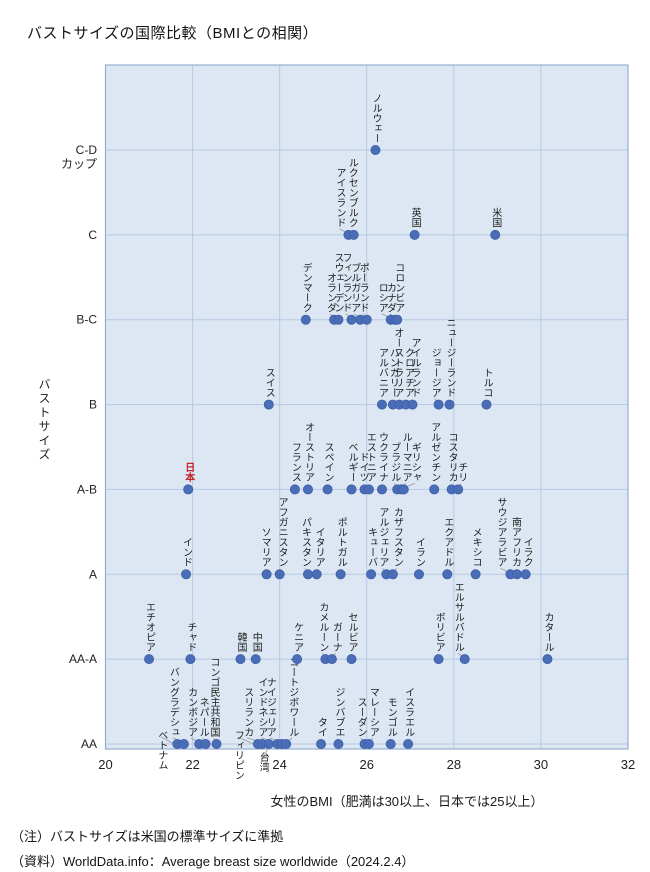 This screenshot has height=872, width=650. I want to click on country-label: ソマリア, so click(264, 547).